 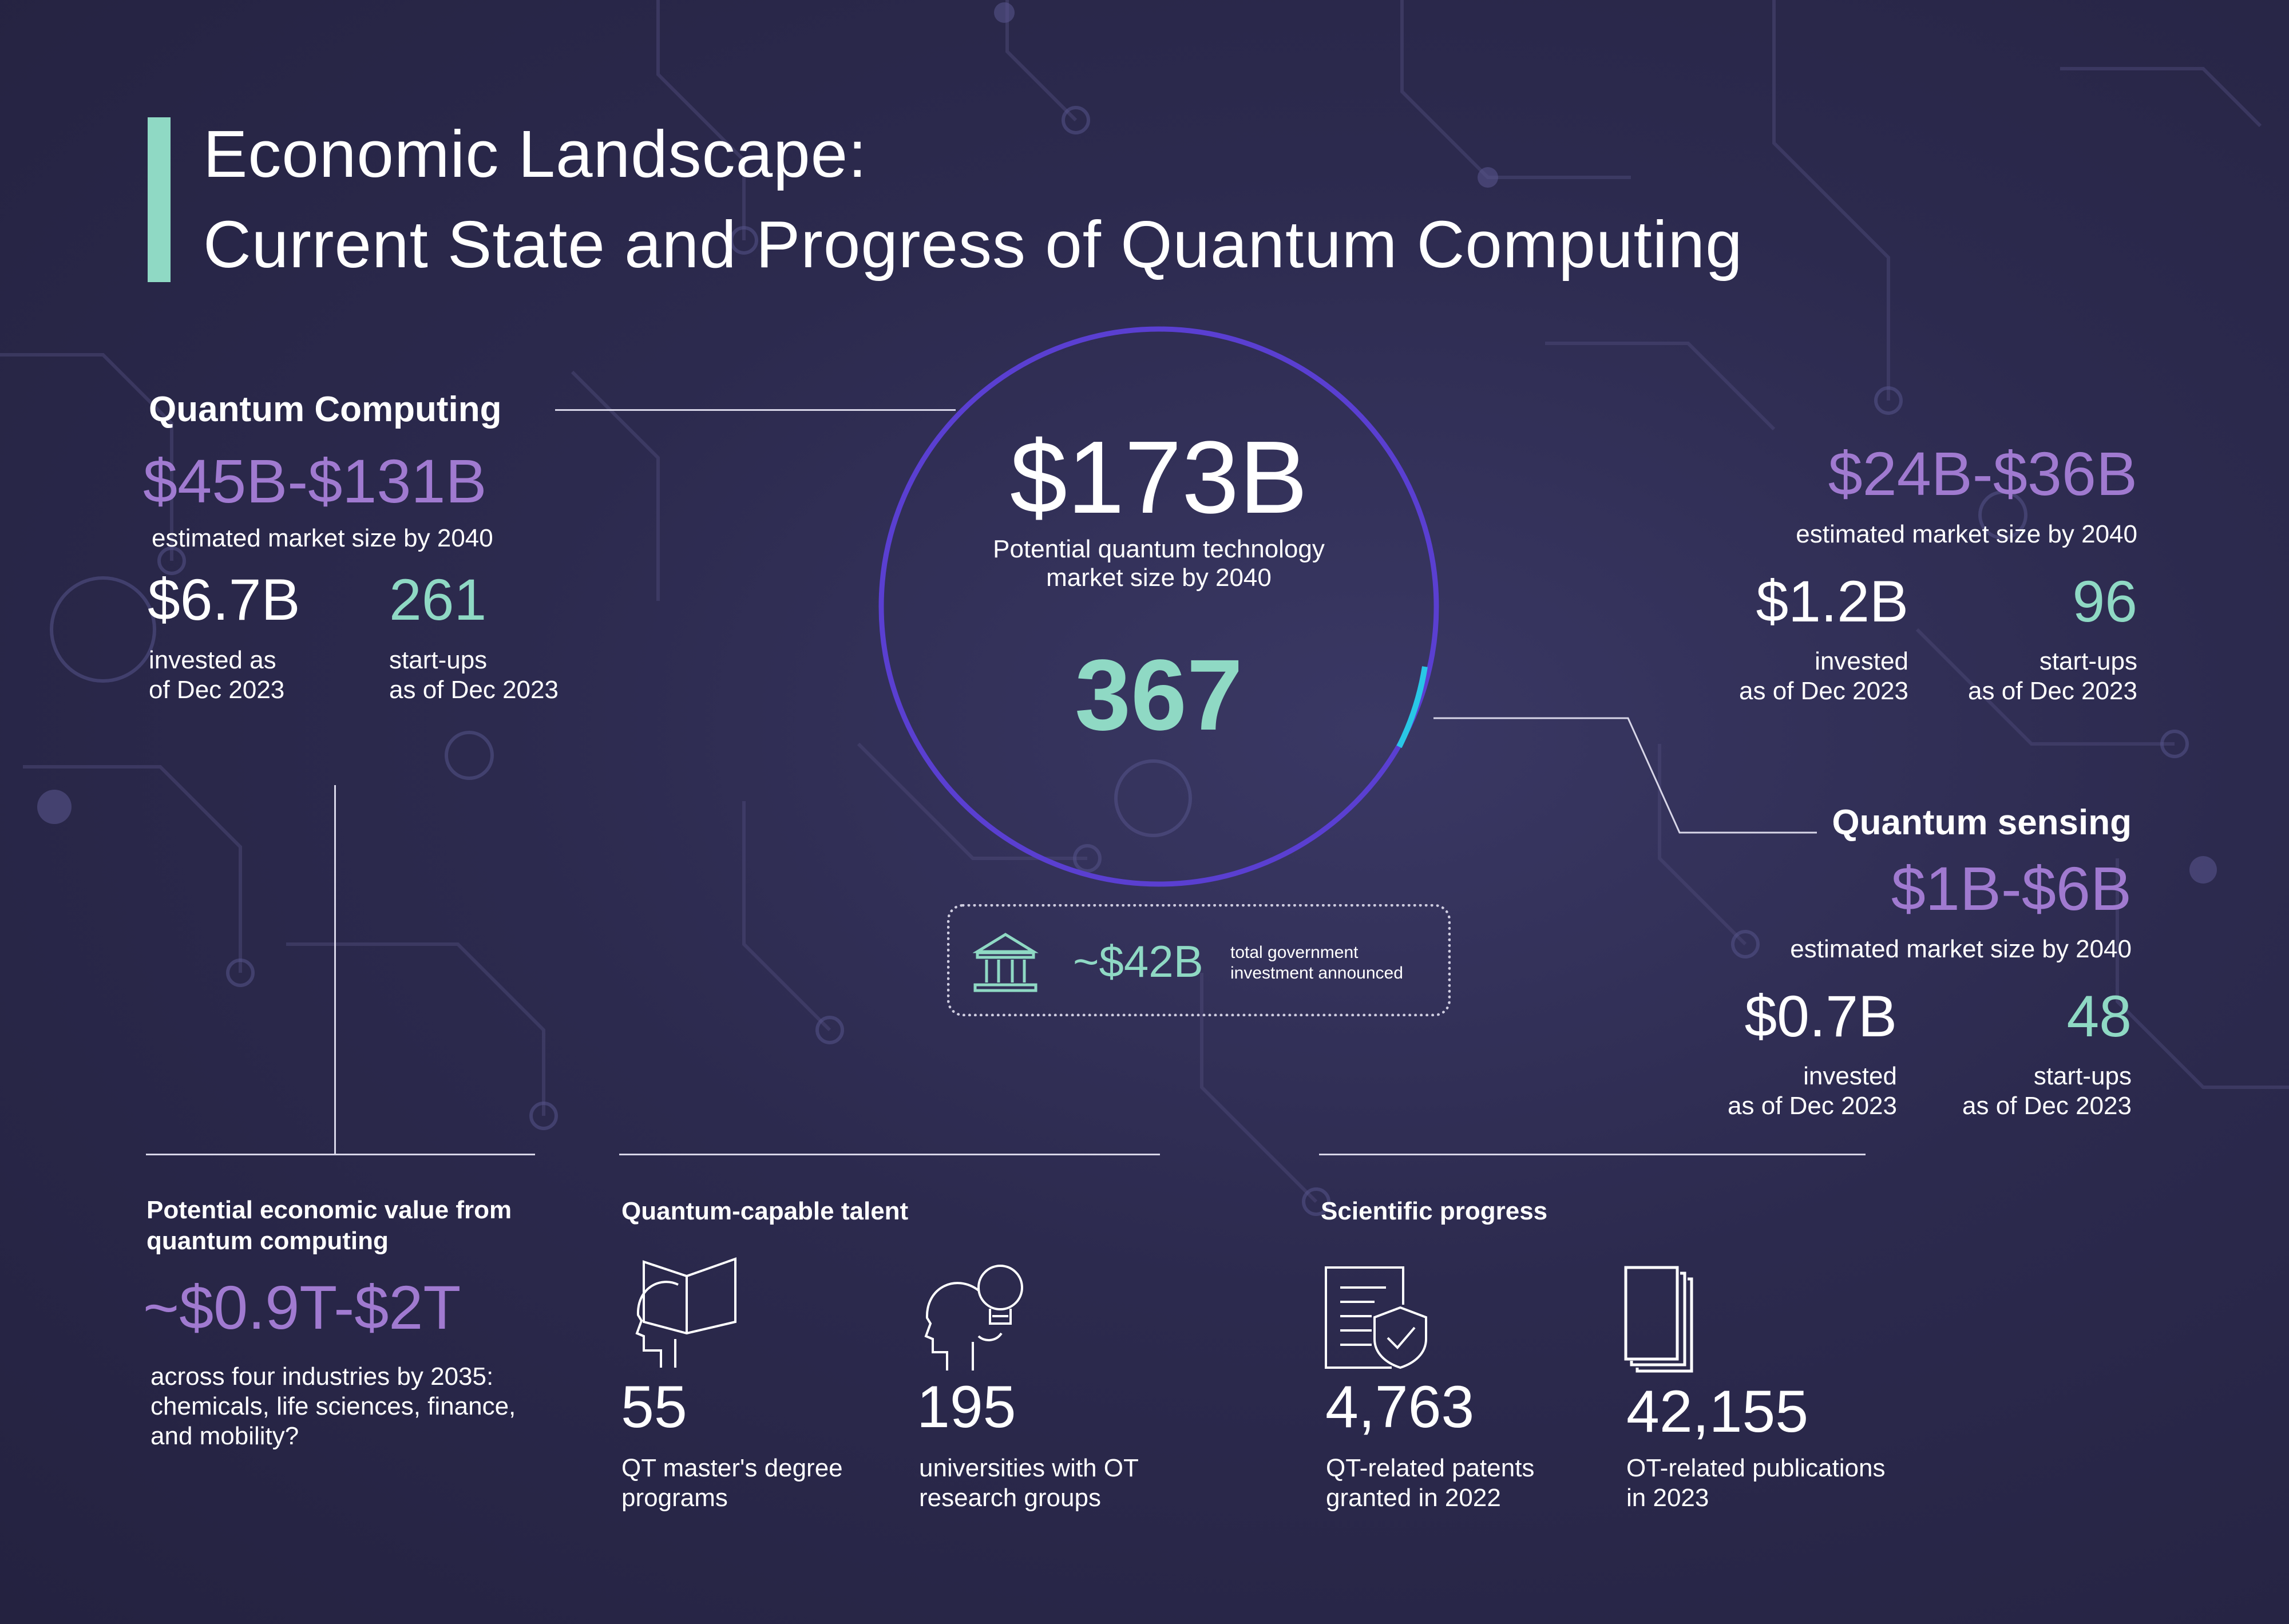 What do you see at coordinates (216, 675) in the screenshot?
I see `computing-invested-caption: invested as of Dec 2023` at bounding box center [216, 675].